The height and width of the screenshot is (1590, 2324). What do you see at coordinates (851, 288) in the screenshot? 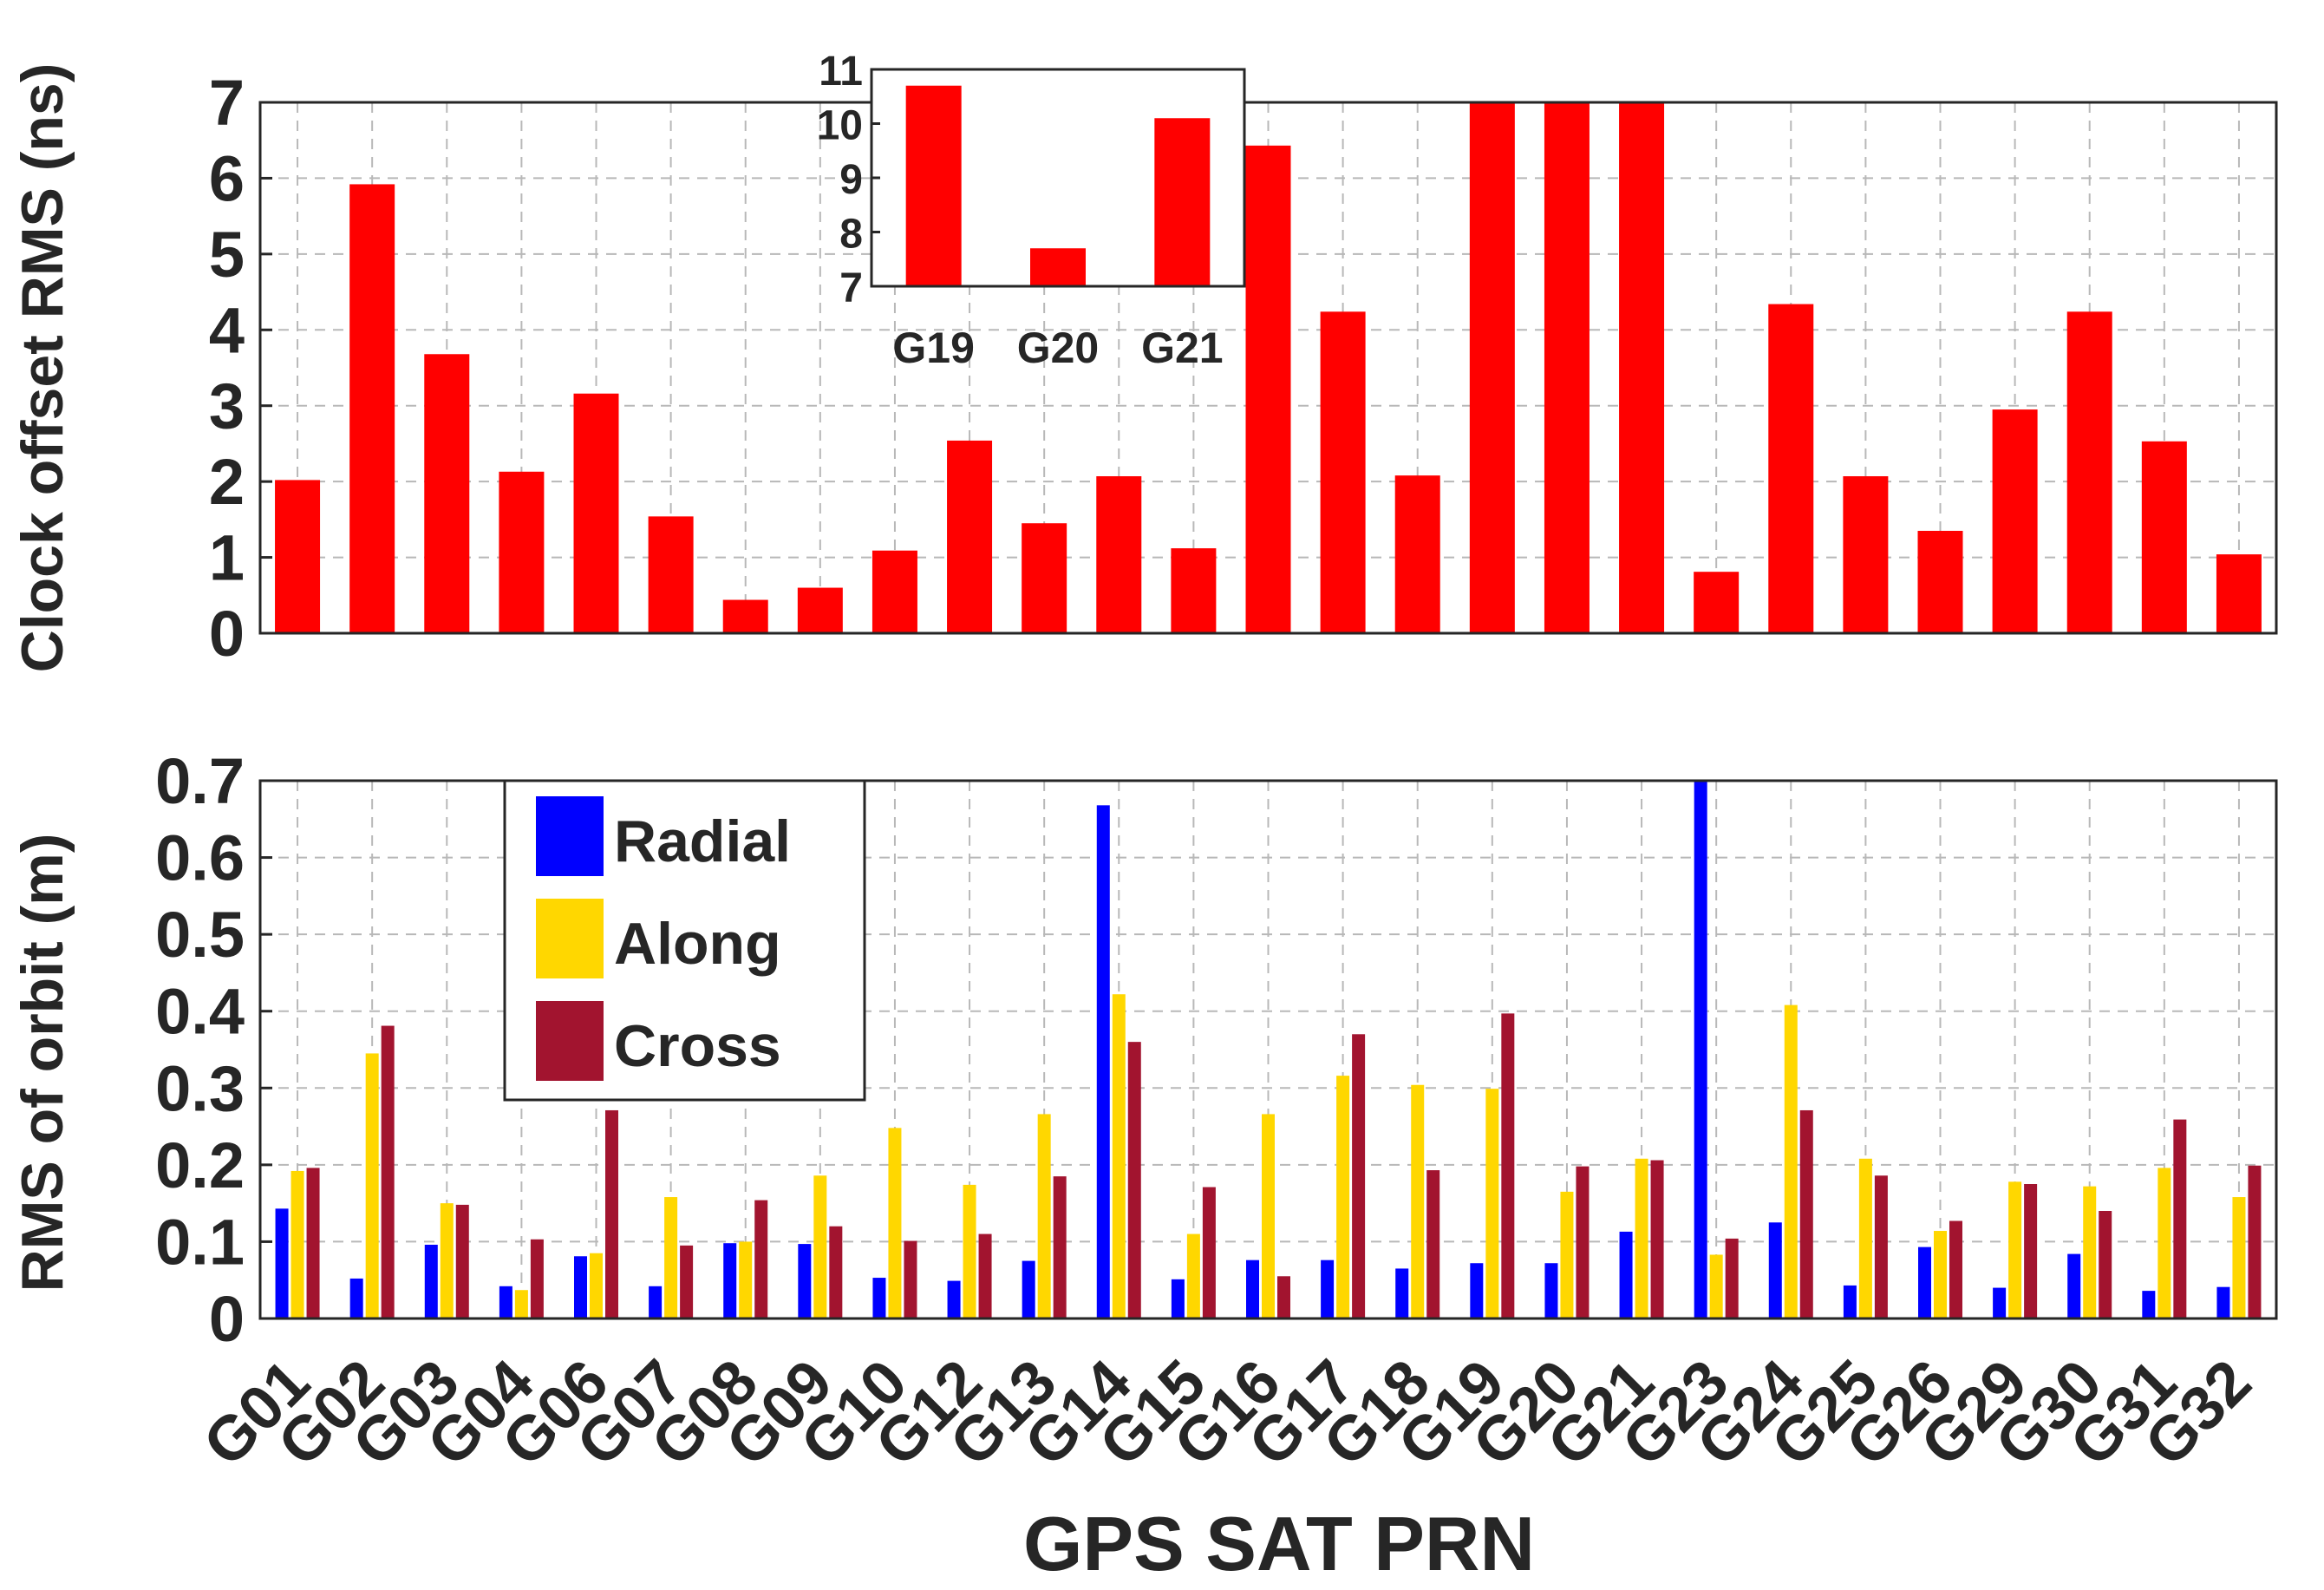
I see `inset-y-tick-label: 7` at bounding box center [851, 288].